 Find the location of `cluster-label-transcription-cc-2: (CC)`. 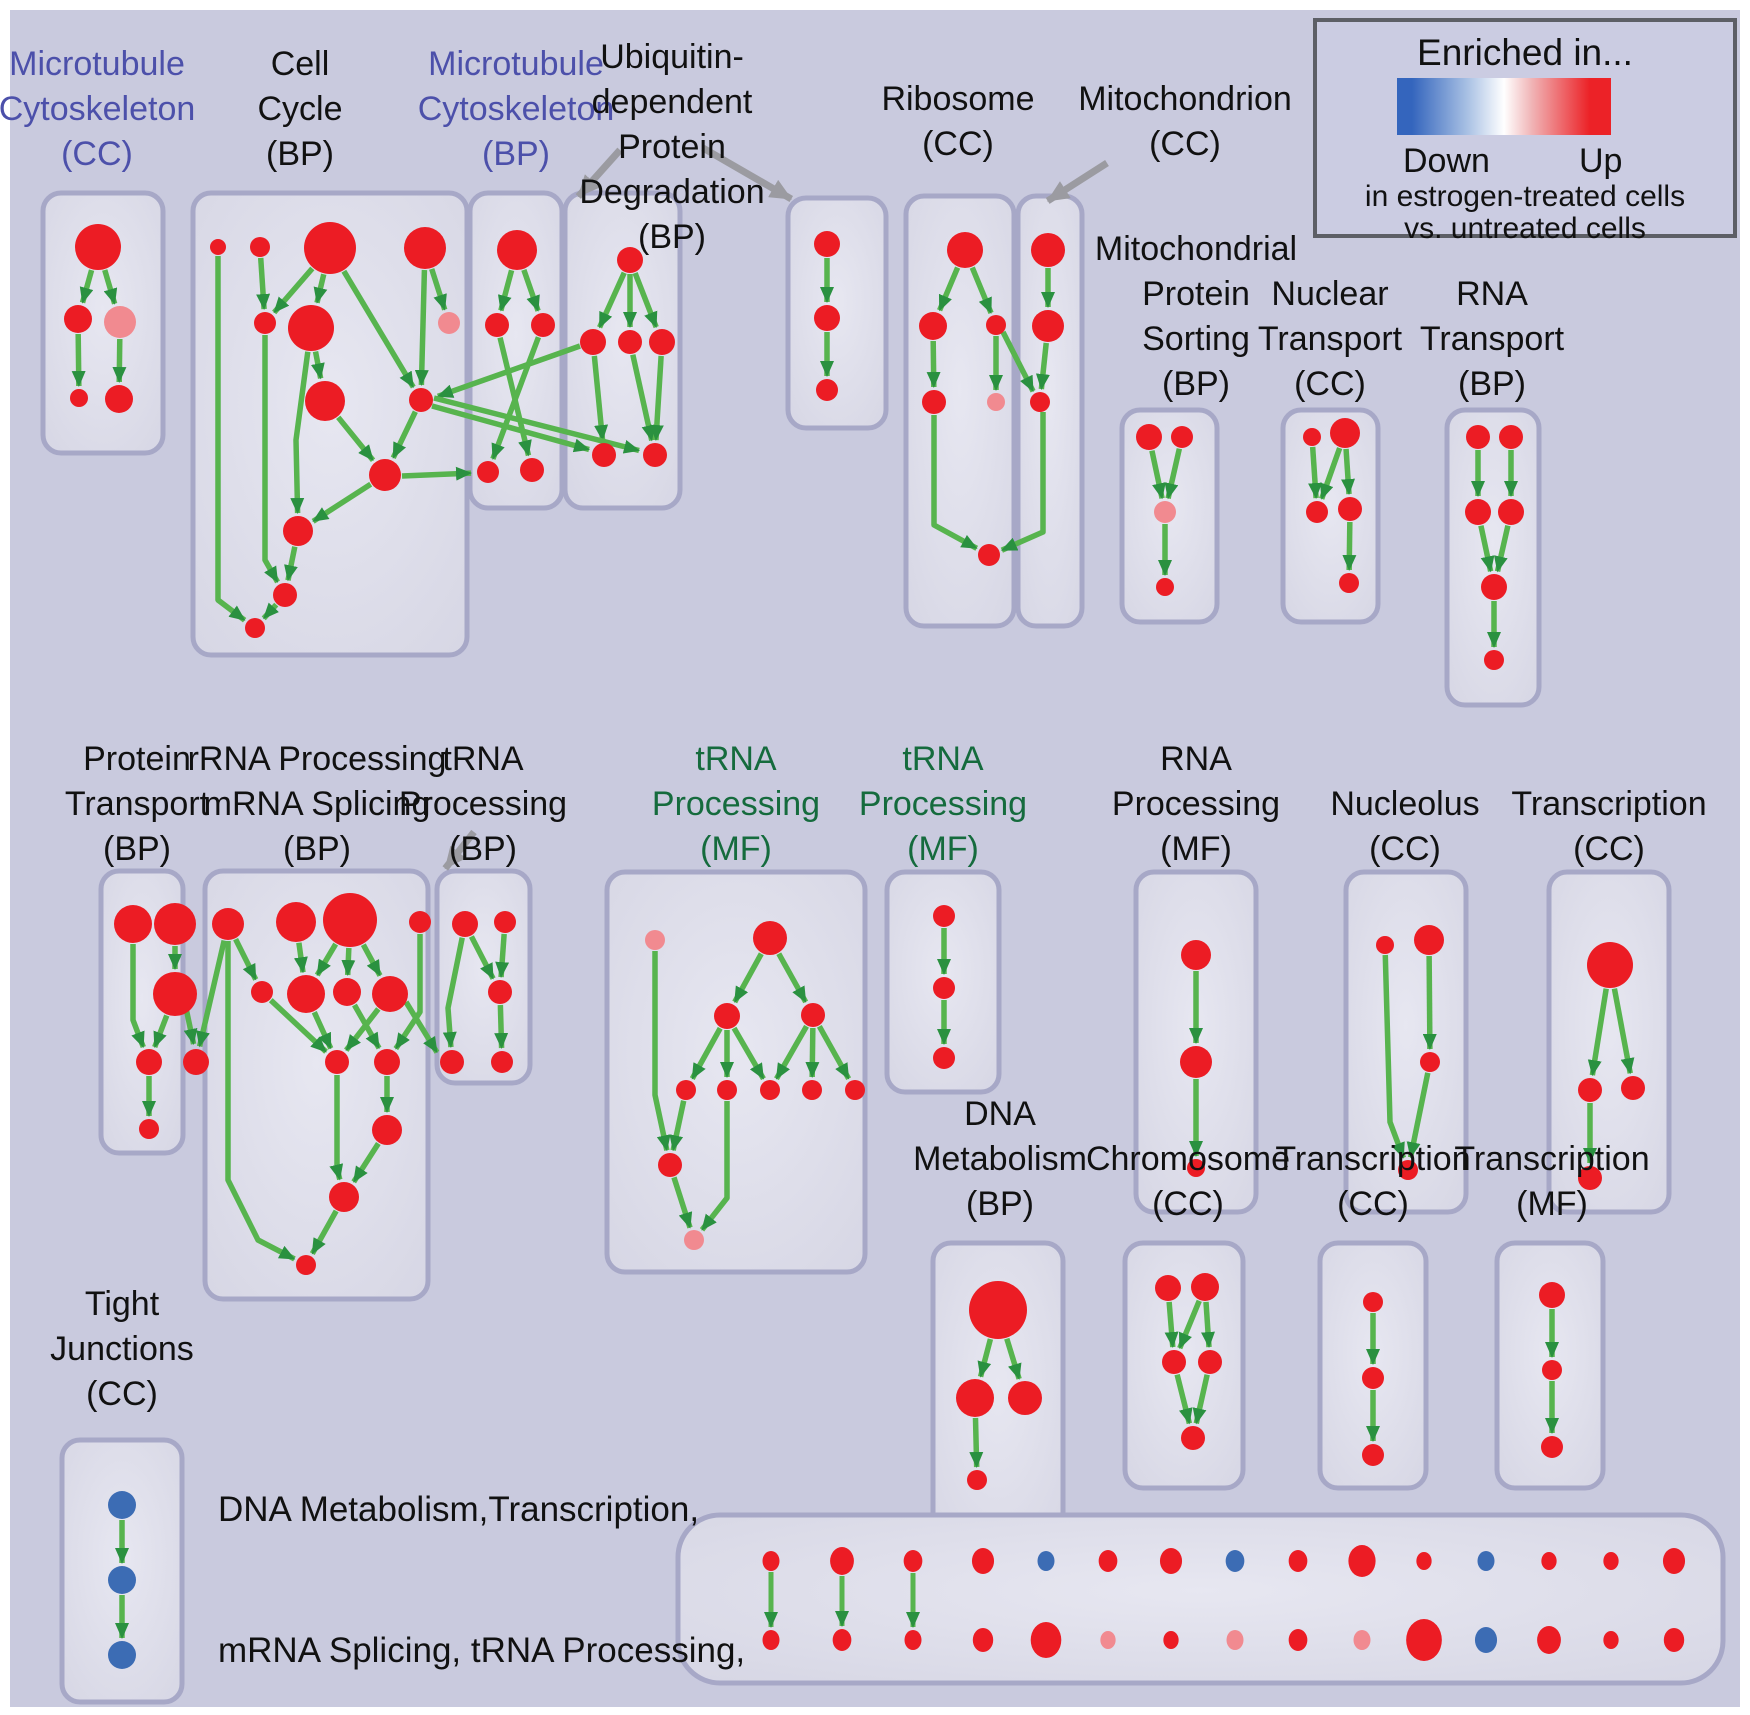

cluster-label-transcription-cc-2: (CC) is located at coordinates (1373, 1204).